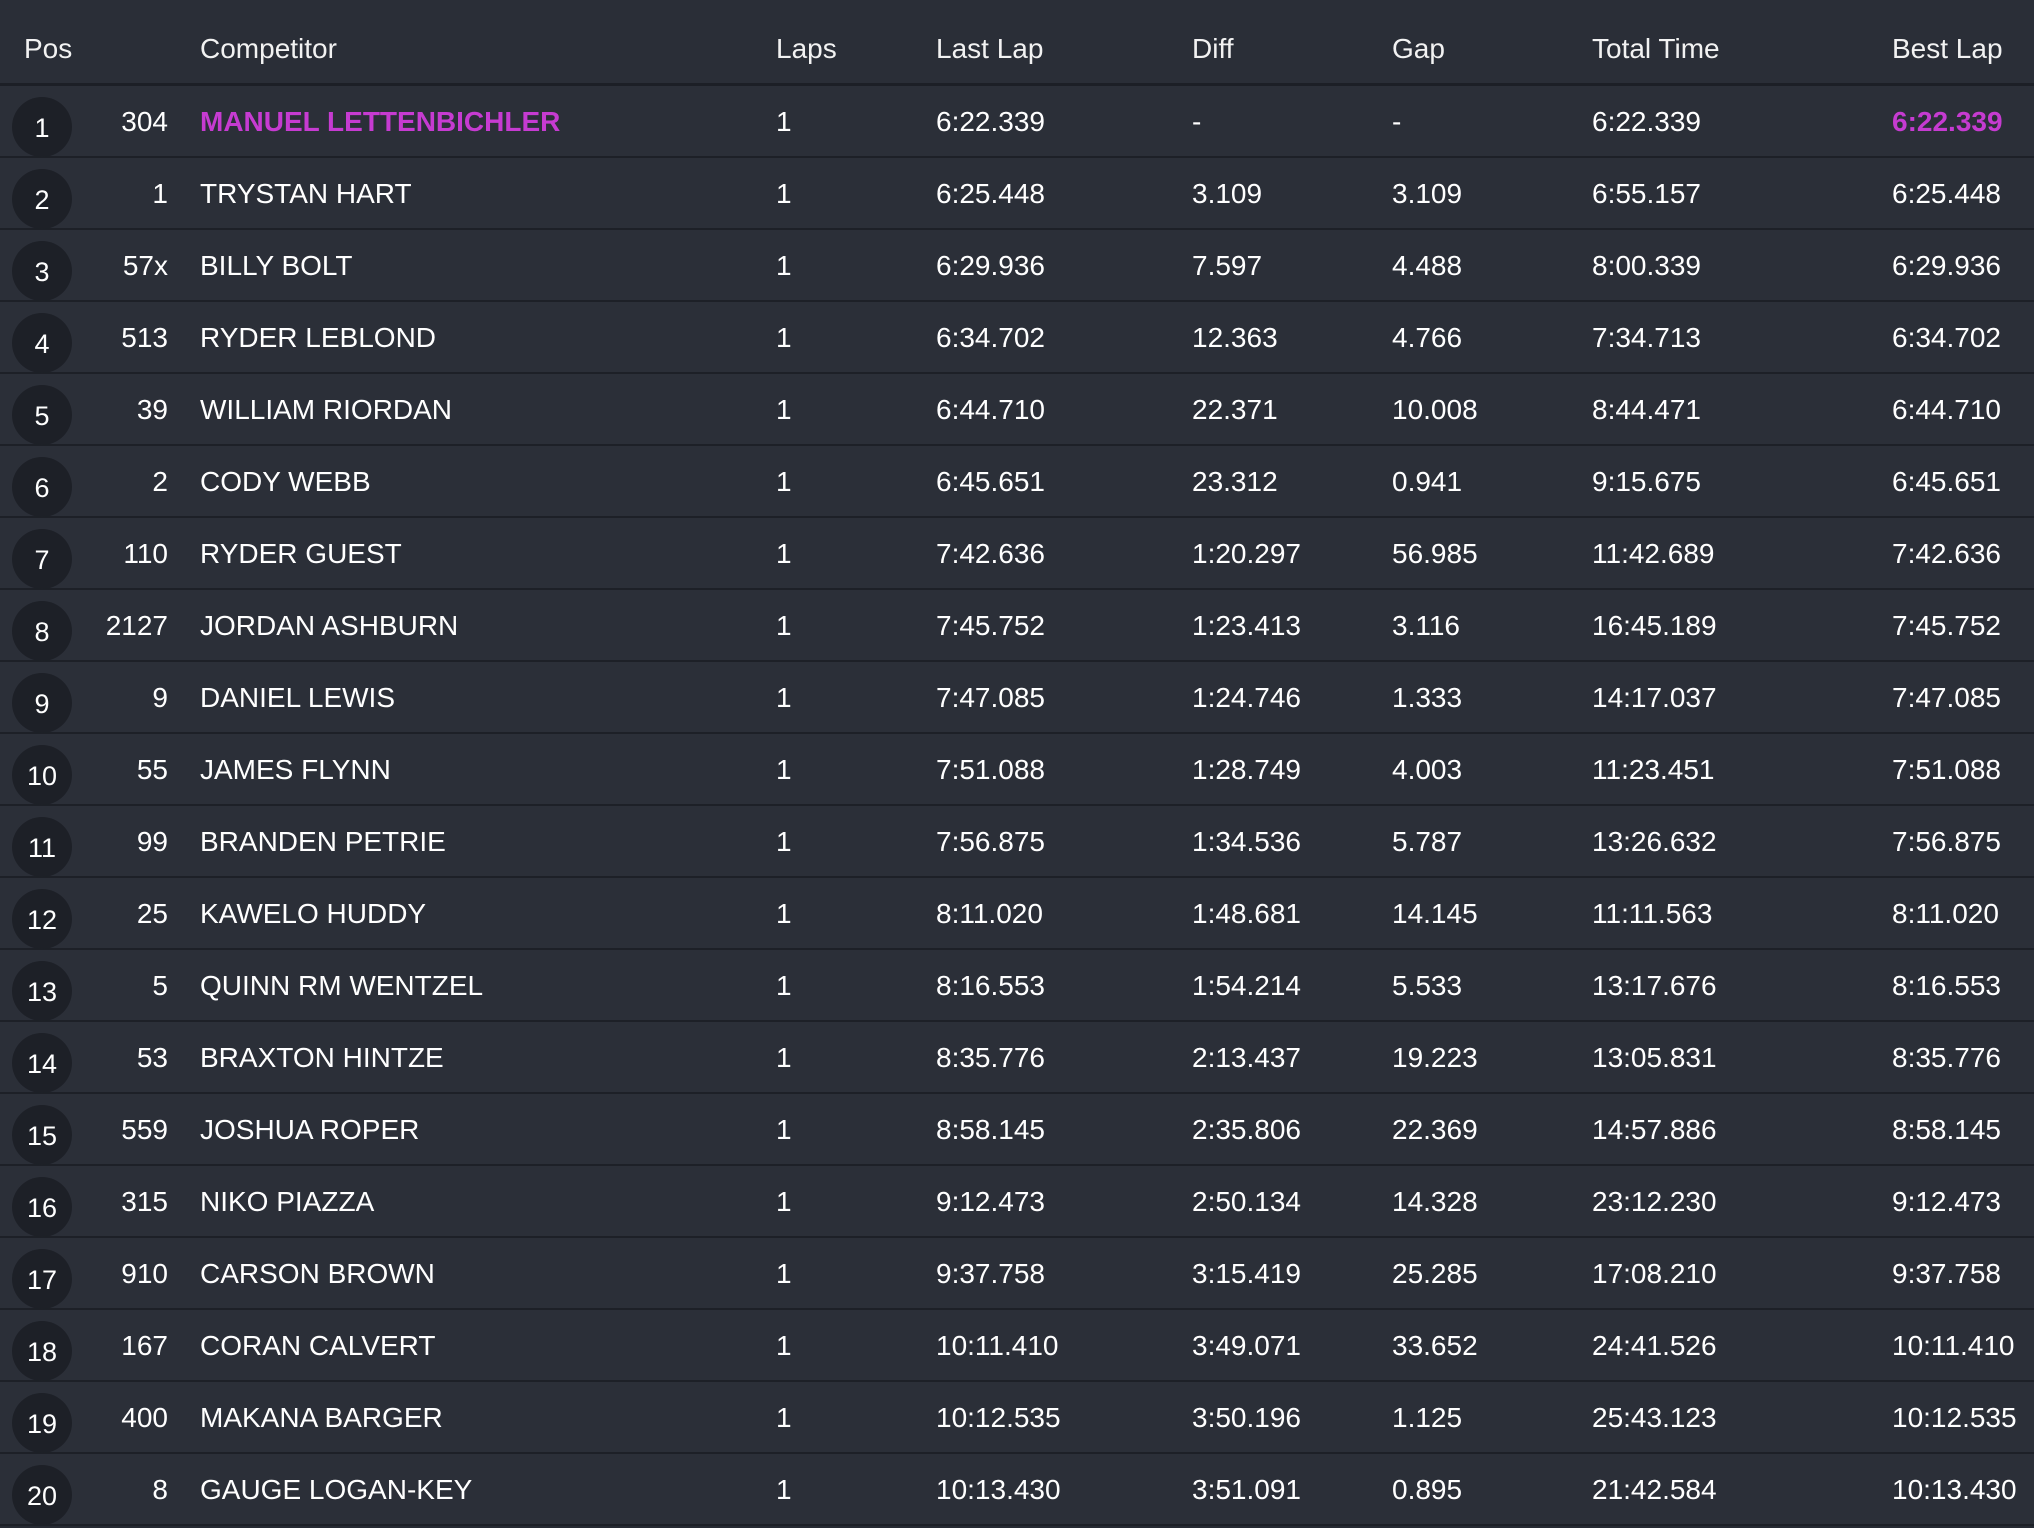 The image size is (2034, 1528). Describe the element at coordinates (1197, 121) in the screenshot. I see `diff-value: -` at that location.